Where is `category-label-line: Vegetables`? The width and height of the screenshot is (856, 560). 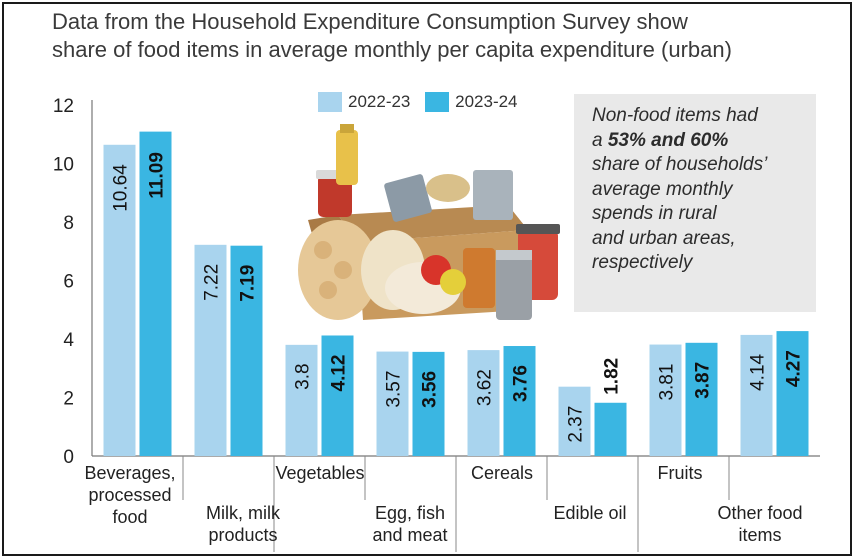 category-label-line: Vegetables is located at coordinates (320, 473).